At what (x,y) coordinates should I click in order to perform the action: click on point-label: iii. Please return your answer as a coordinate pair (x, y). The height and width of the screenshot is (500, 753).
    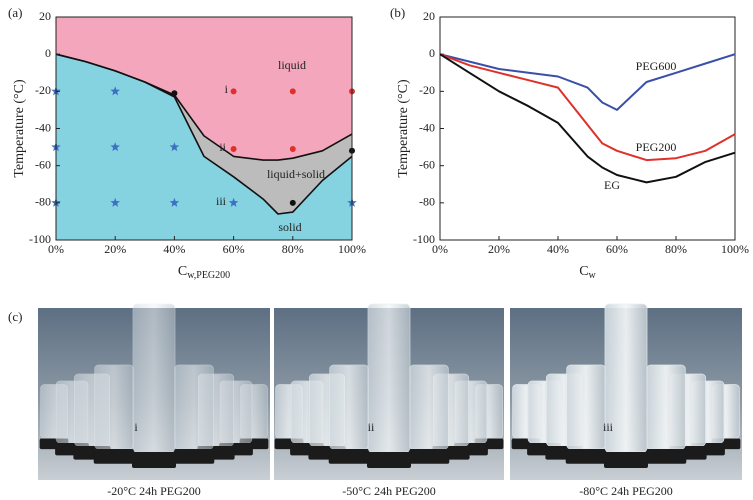
    Looking at the image, I should click on (221, 201).